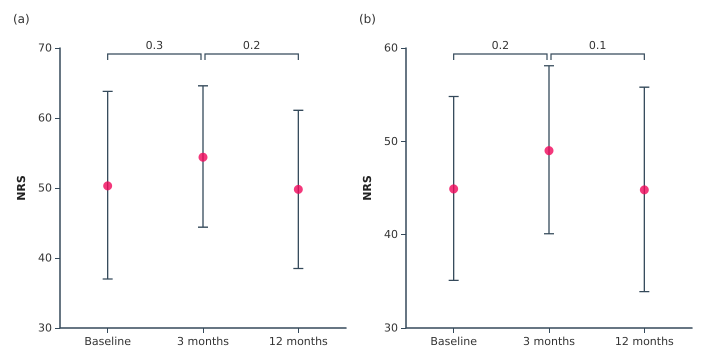  I want to click on chart-title: (a), so click(21, 19).